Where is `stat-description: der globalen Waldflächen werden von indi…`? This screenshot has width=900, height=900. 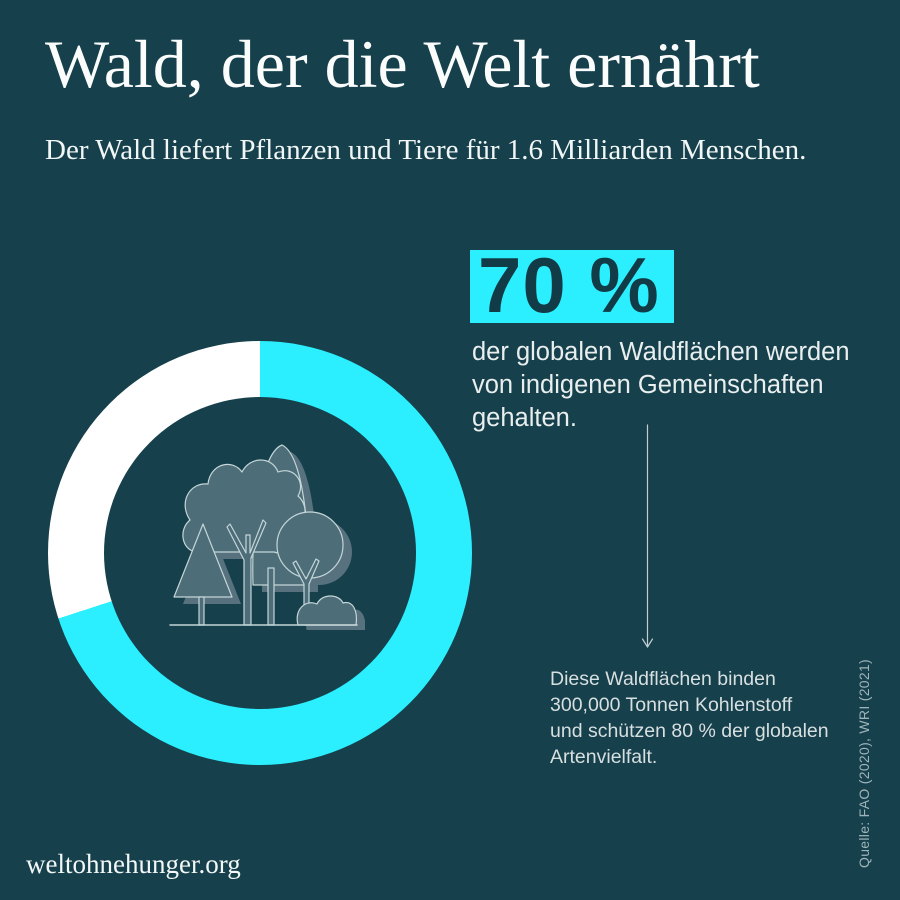 stat-description: der globalen Waldflächen werden von indi… is located at coordinates (672, 385).